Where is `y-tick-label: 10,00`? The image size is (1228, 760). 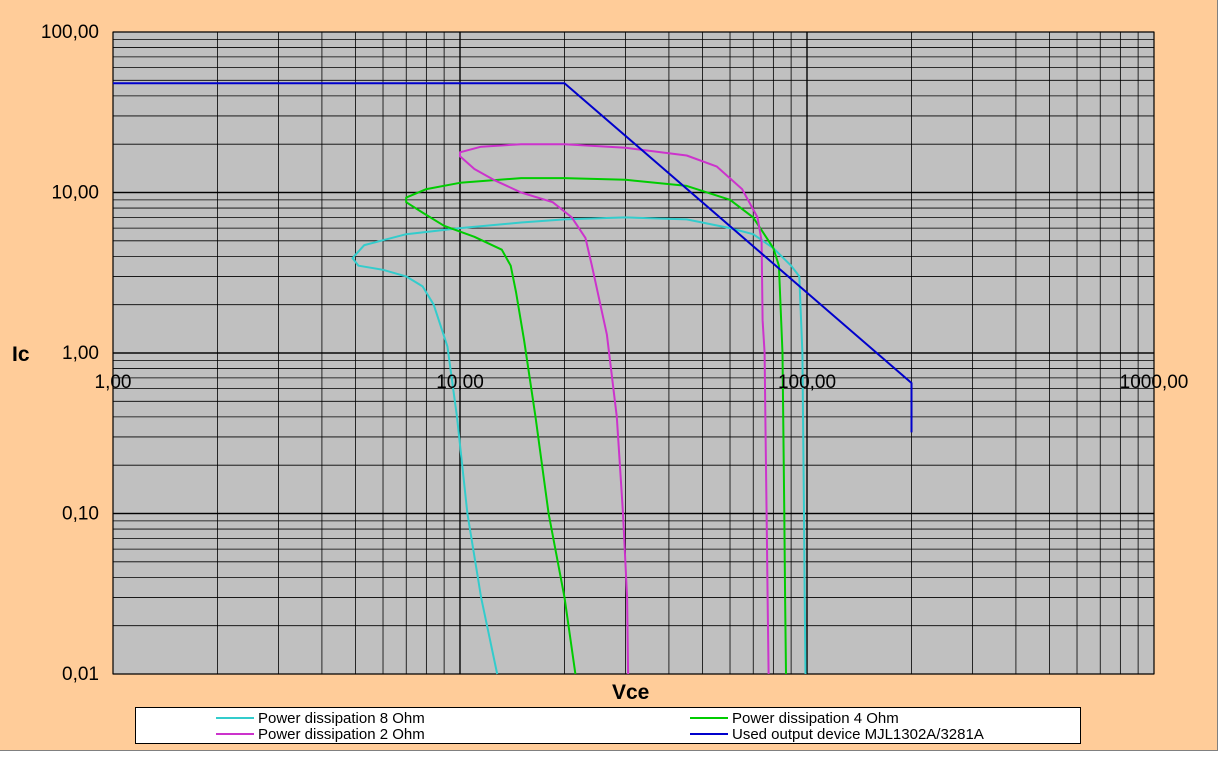
y-tick-label: 10,00 is located at coordinates (75, 193).